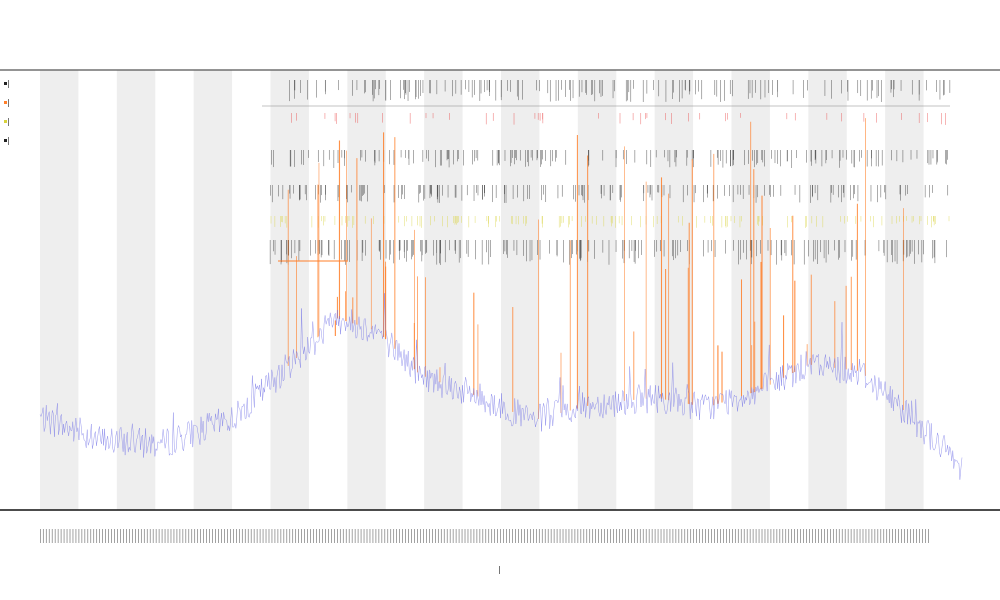  What do you see at coordinates (8, 122) in the screenshot?
I see `legend-entry-text` at bounding box center [8, 122].